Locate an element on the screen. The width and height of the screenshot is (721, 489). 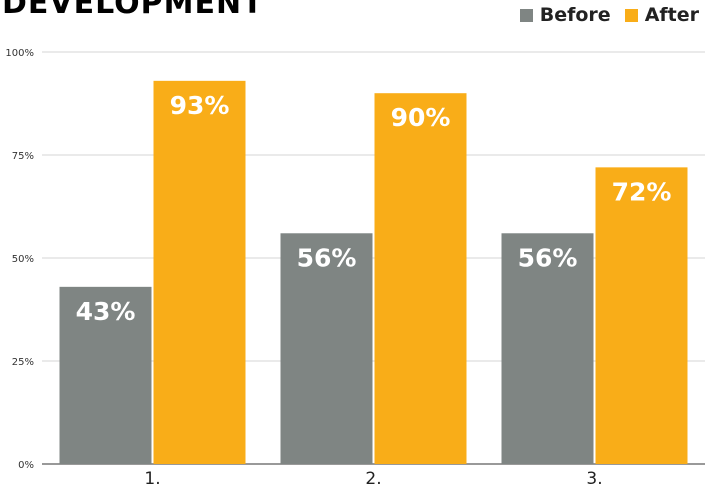
legend: Before After is located at coordinates (609, 15).